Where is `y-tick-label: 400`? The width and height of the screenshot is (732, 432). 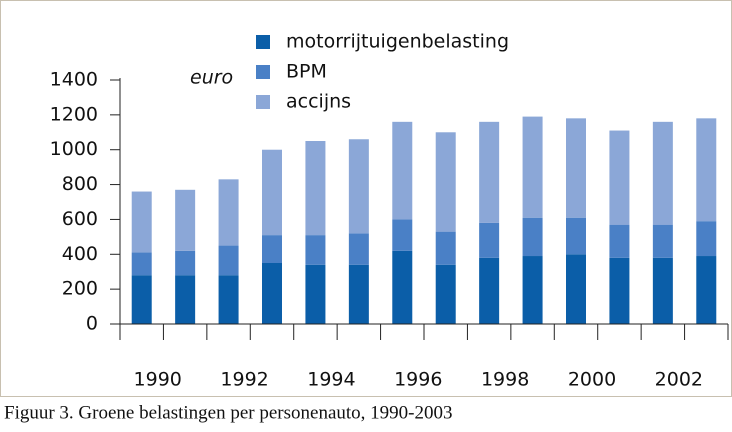 y-tick-label: 400 is located at coordinates (80, 254).